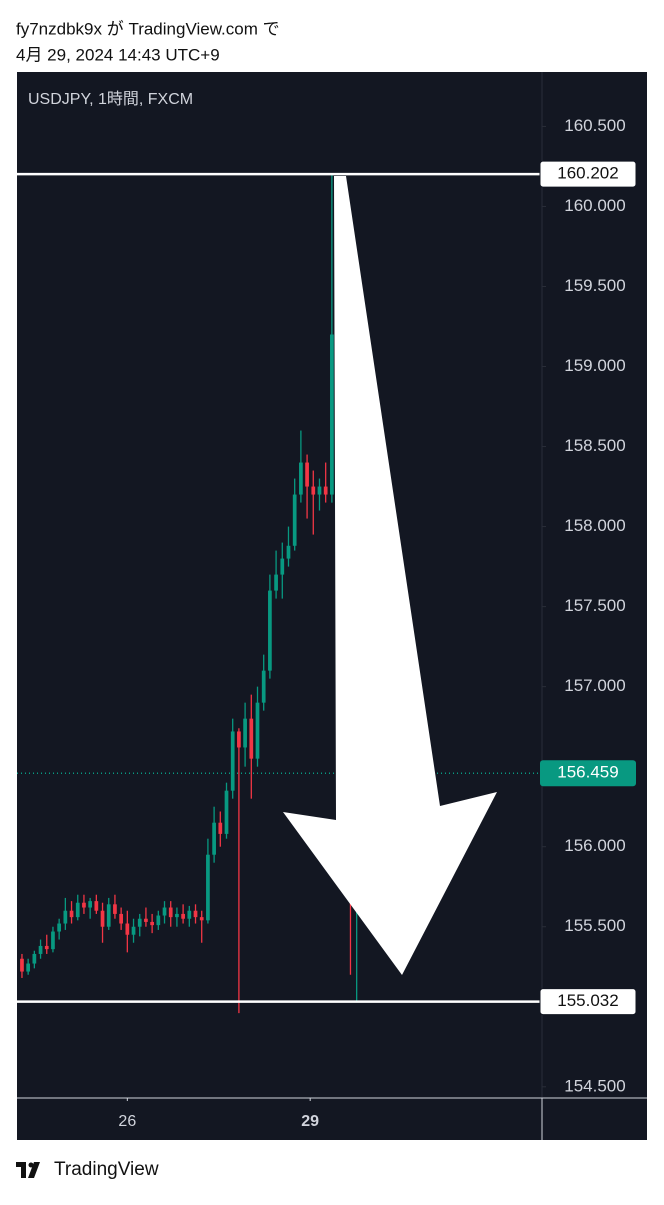 The image size is (664, 1205). Describe the element at coordinates (594, 445) in the screenshot. I see `y-tick-label: 158.500` at that location.